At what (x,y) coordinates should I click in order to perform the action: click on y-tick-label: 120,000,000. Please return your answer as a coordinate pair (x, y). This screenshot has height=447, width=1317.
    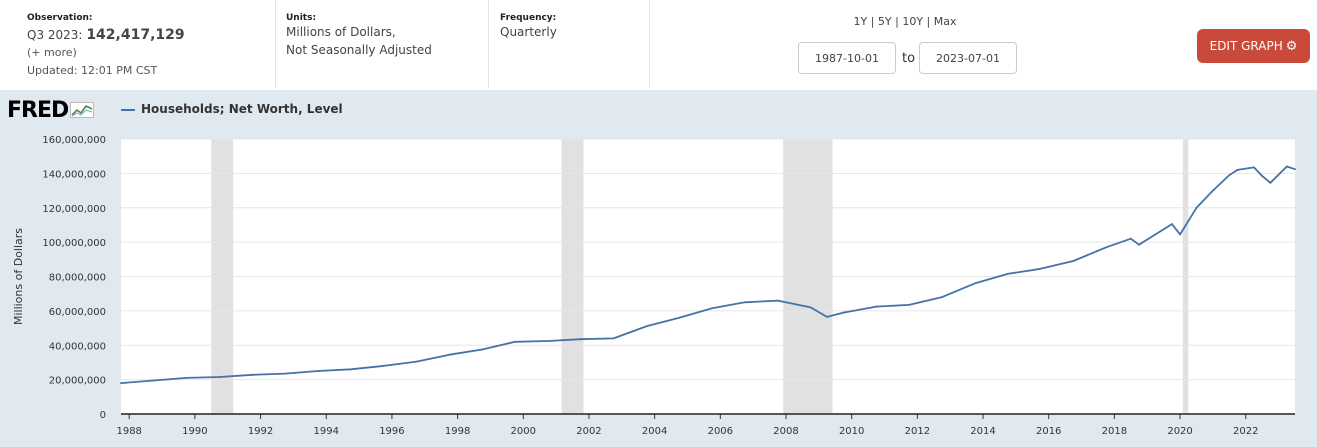
    Looking at the image, I should click on (74, 209).